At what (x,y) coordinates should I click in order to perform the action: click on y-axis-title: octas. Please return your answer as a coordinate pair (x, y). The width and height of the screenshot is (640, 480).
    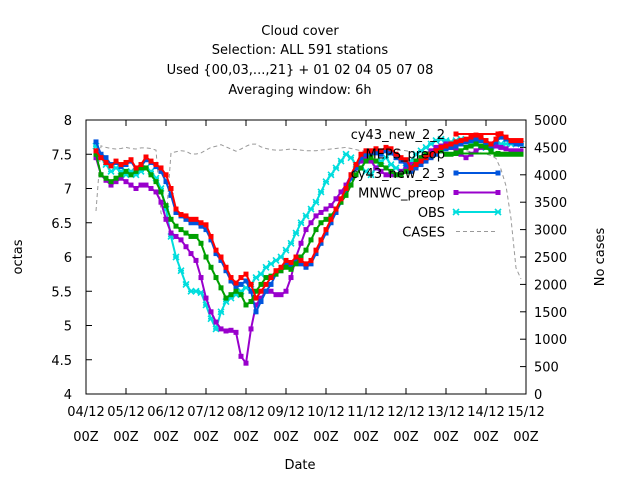
    Looking at the image, I should click on (18, 256).